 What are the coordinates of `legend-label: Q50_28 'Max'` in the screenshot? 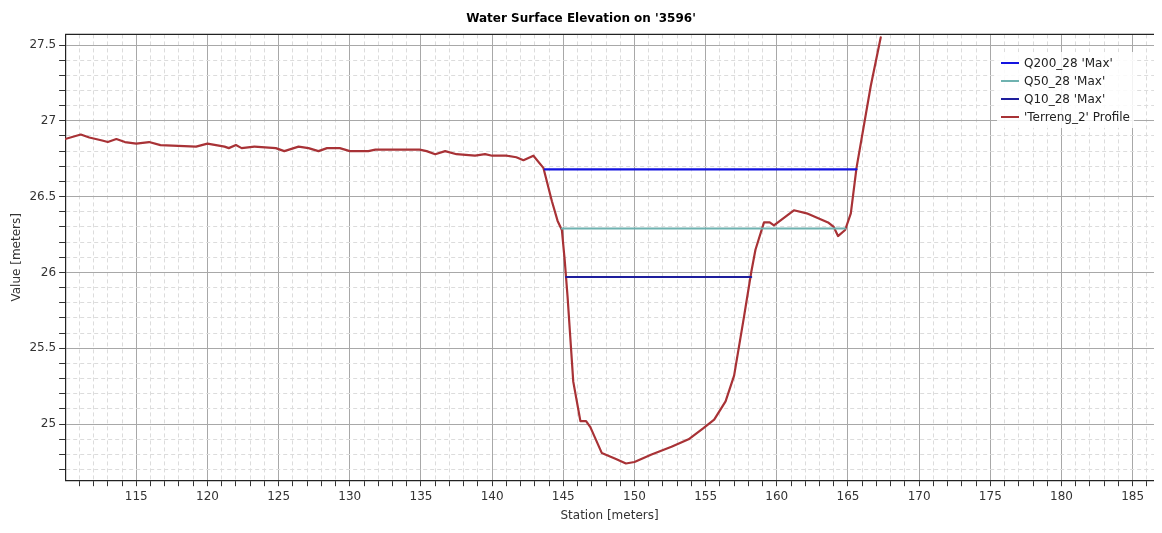 It's located at (1064, 81).